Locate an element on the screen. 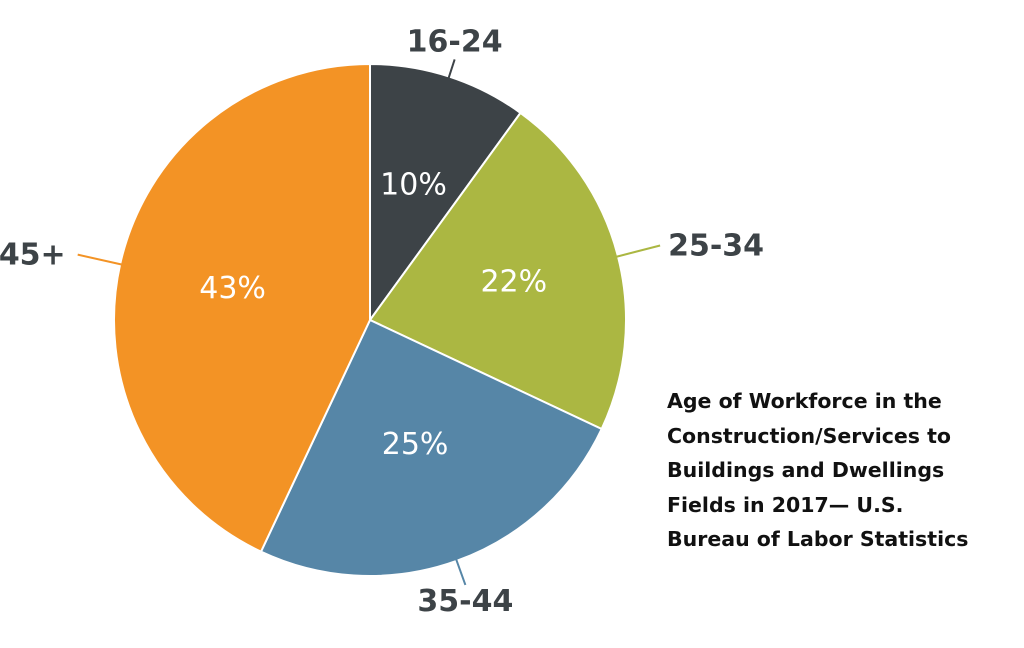  slice-value-label: 22% is located at coordinates (513, 282).